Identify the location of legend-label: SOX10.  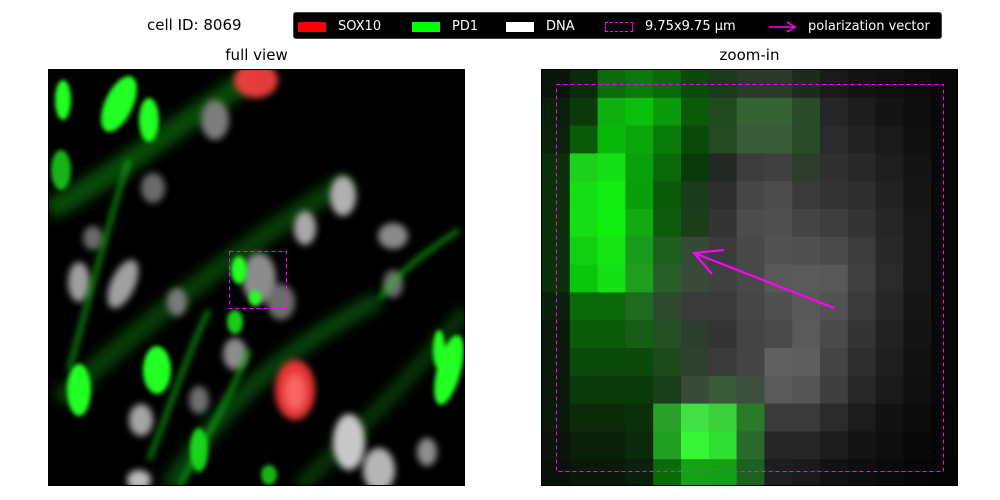
(360, 26).